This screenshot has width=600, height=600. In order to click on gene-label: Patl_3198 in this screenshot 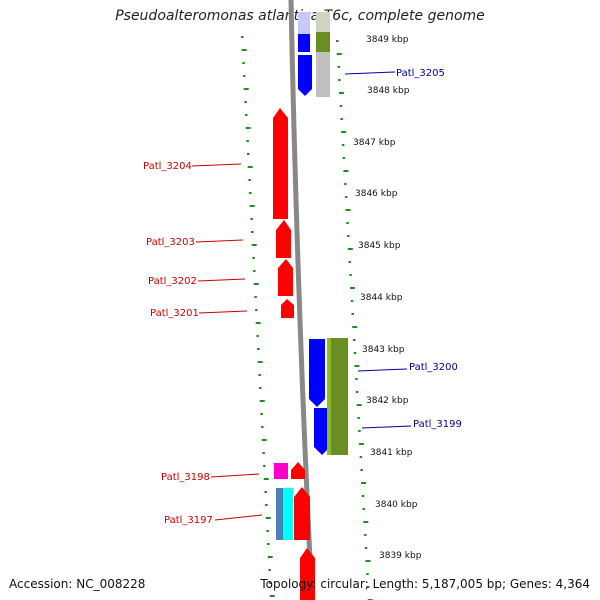, I will do `click(185, 477)`.